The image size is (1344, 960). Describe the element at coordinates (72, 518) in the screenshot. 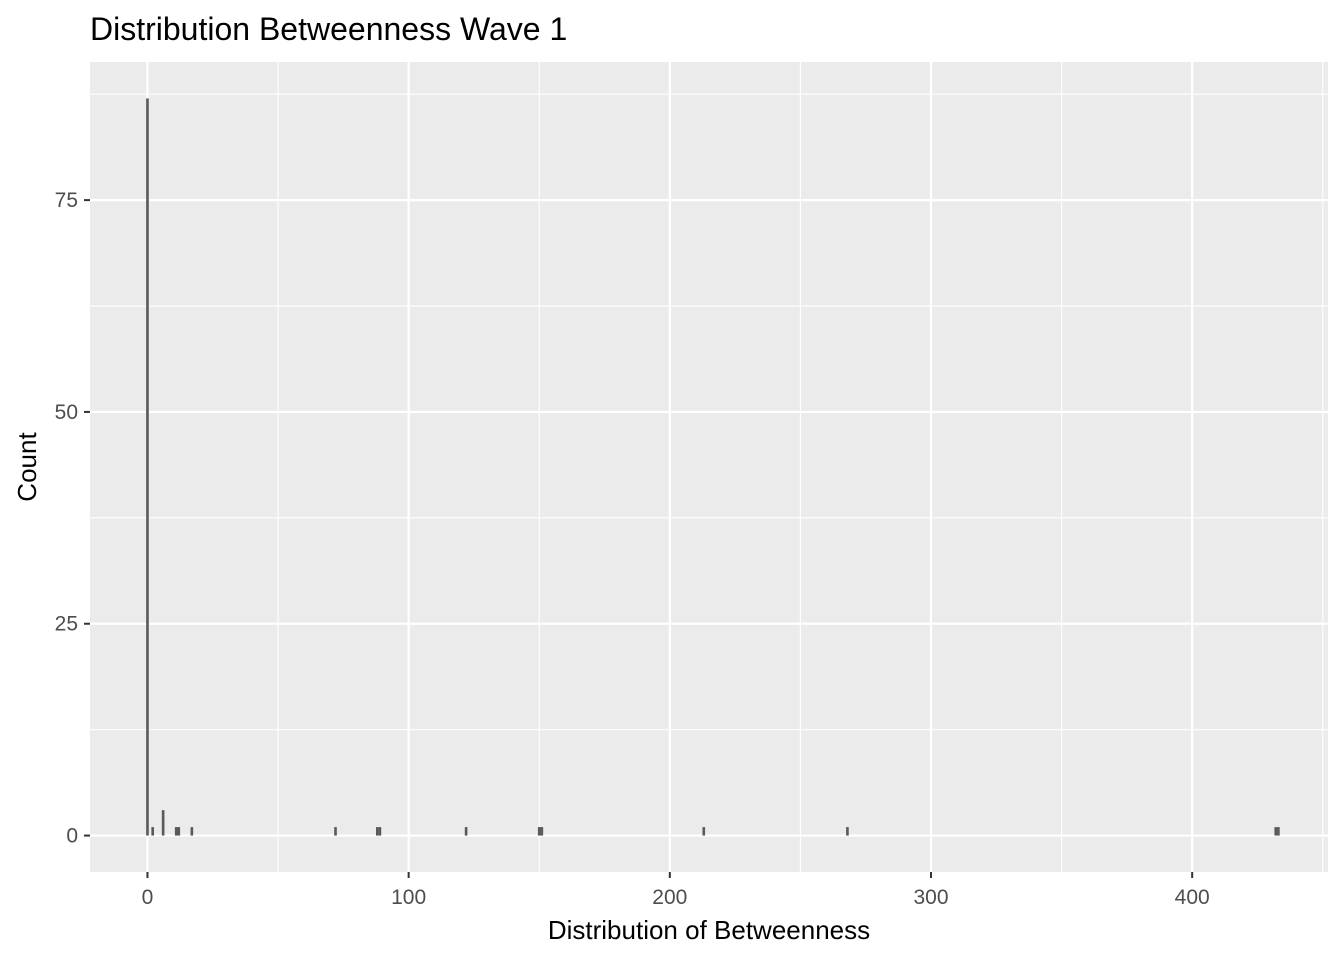

I see `y-axis: 0 25 50 75` at that location.